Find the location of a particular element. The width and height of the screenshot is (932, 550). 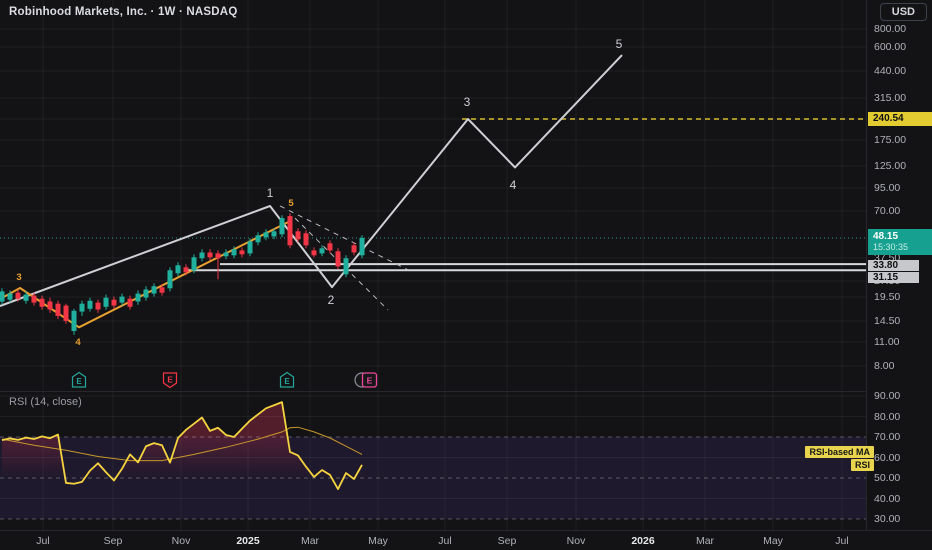

elliott-wave-primary-label: 4 is located at coordinates (513, 185).